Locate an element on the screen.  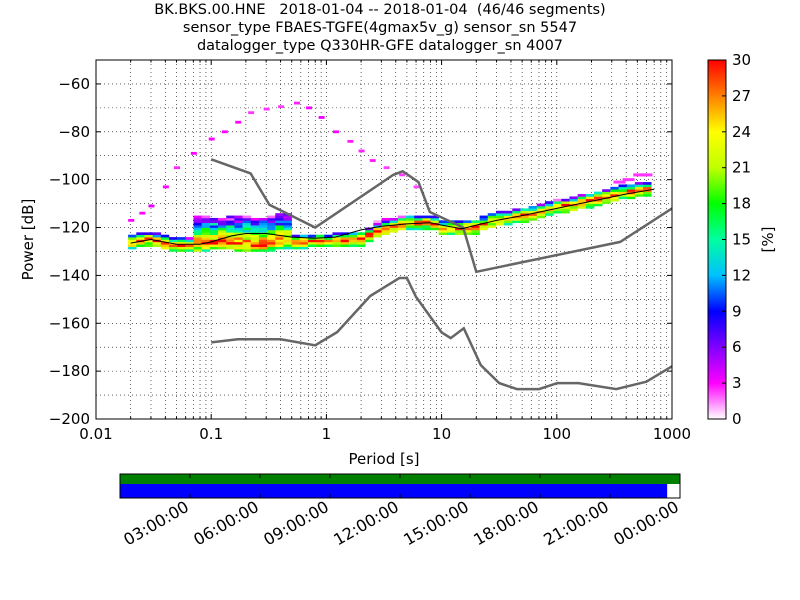
timeline-tick-label: 03:00:00 is located at coordinates (156, 523).